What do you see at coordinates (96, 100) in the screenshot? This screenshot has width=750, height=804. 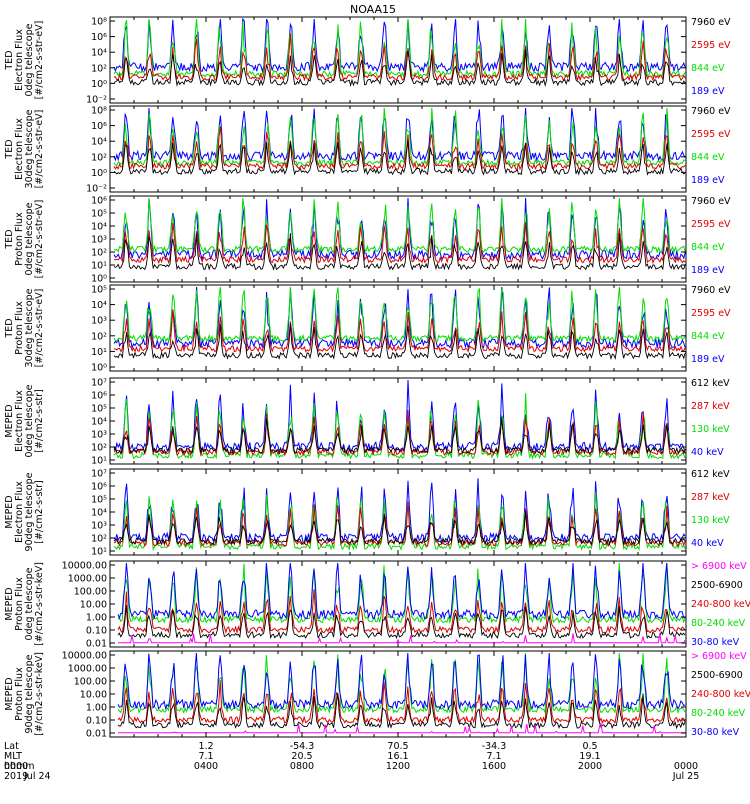 I see `y-tick-label: 10⁻²` at bounding box center [96, 100].